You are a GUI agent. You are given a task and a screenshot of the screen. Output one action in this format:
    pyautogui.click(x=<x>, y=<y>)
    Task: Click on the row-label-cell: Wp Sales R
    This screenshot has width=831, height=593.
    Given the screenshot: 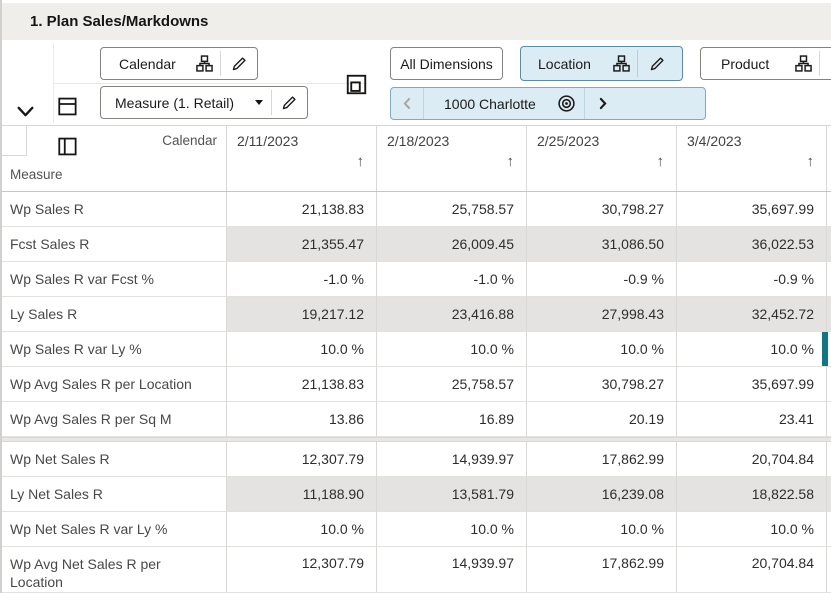 What is the action you would take?
    pyautogui.click(x=113, y=209)
    